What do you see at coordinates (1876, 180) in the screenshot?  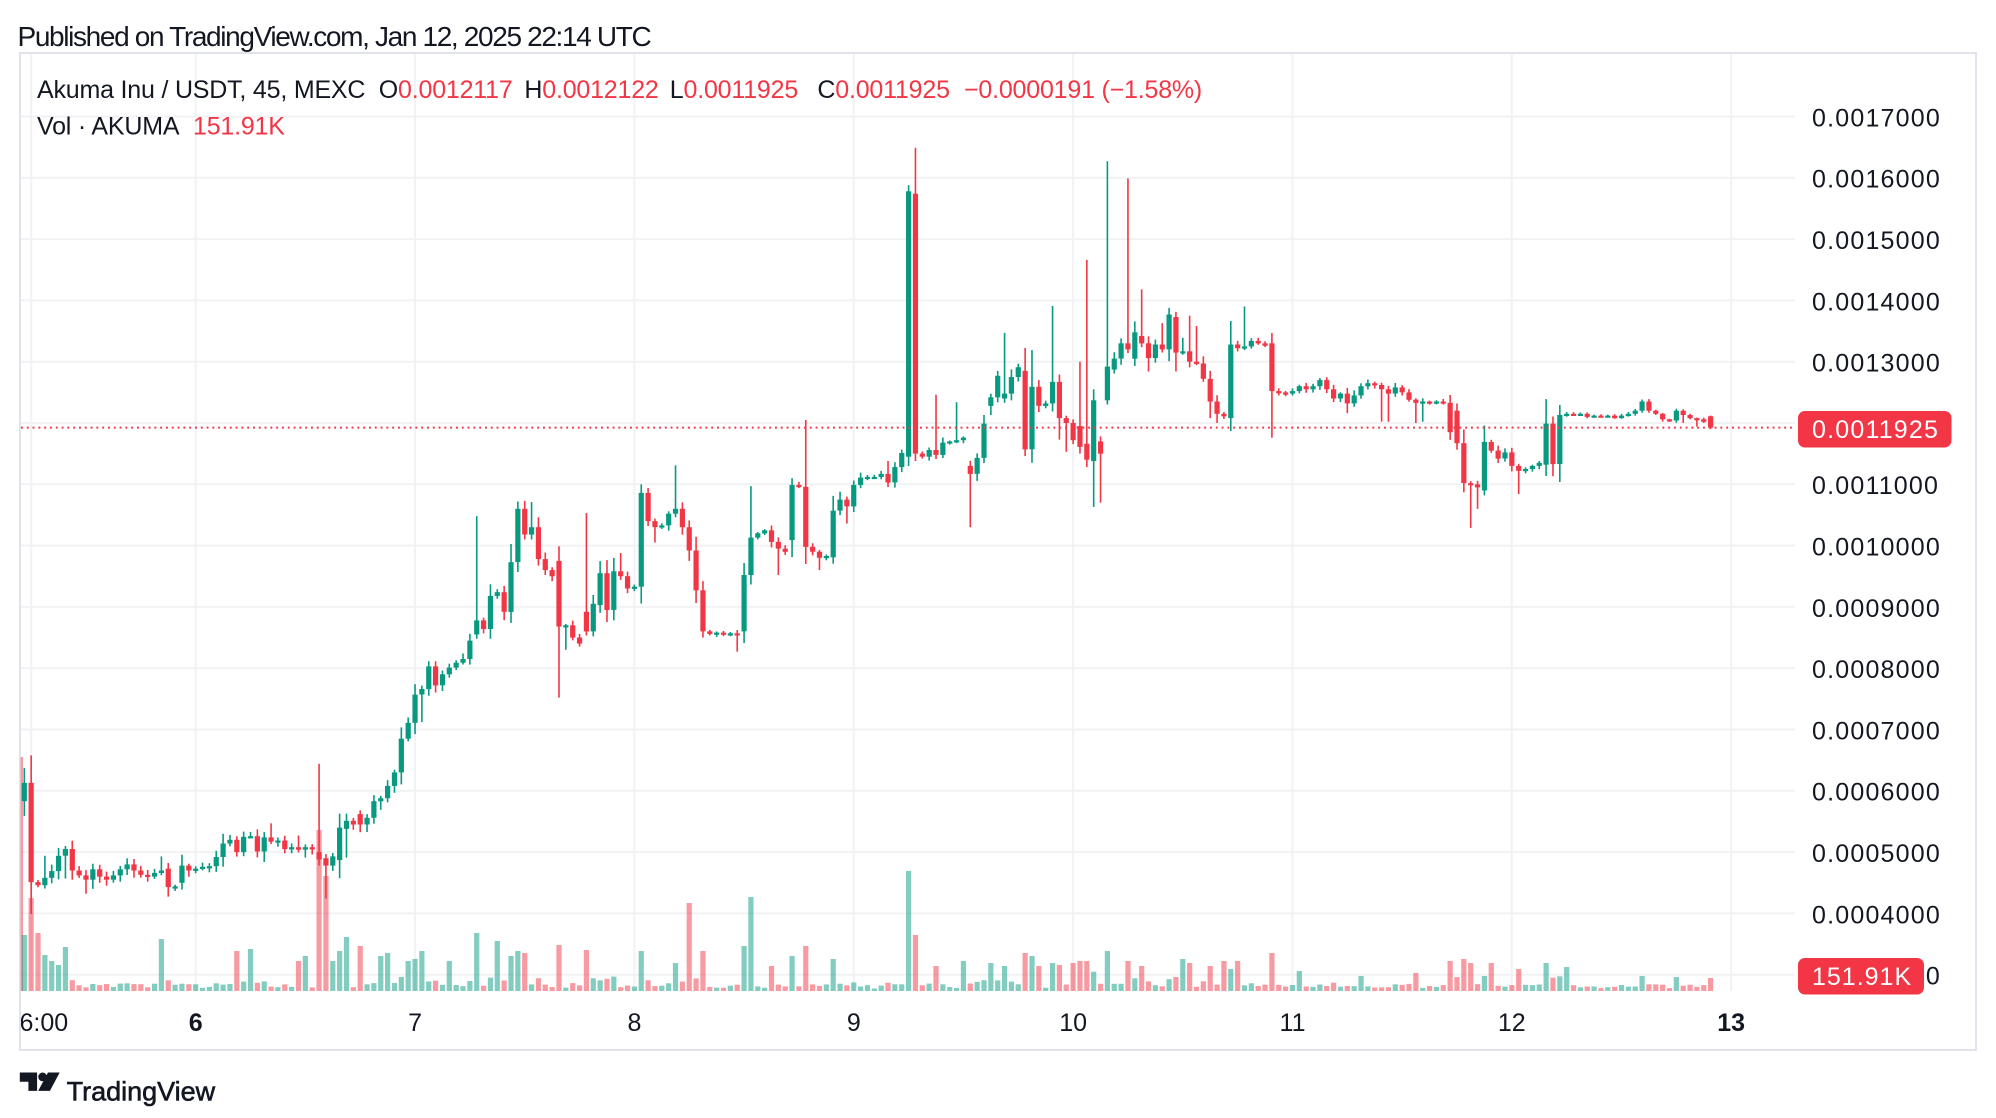 I see `svg-text: 0.0016000` at bounding box center [1876, 180].